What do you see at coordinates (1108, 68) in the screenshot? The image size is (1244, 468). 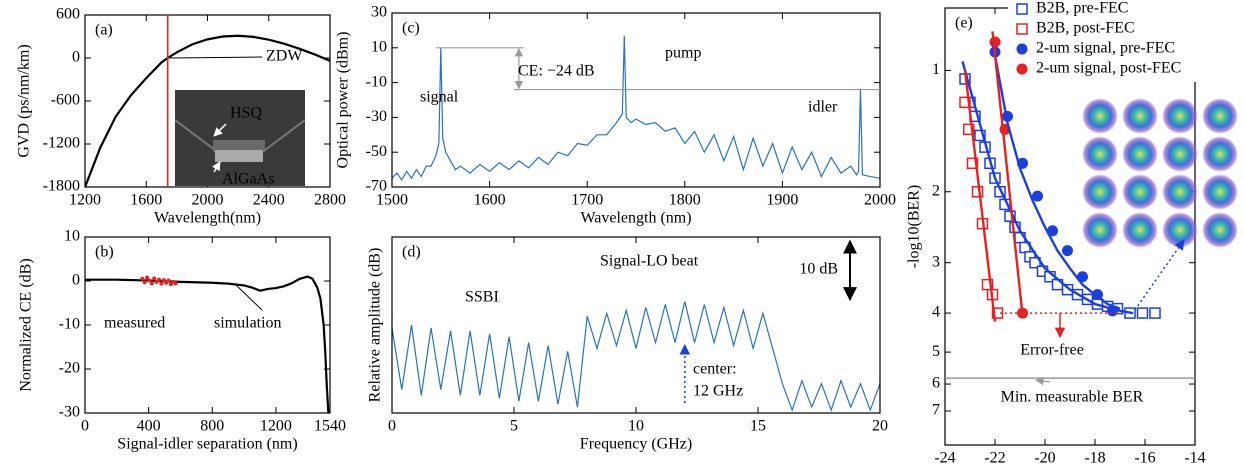 I see `legend-label: 2-um signal, post-FEC` at bounding box center [1108, 68].